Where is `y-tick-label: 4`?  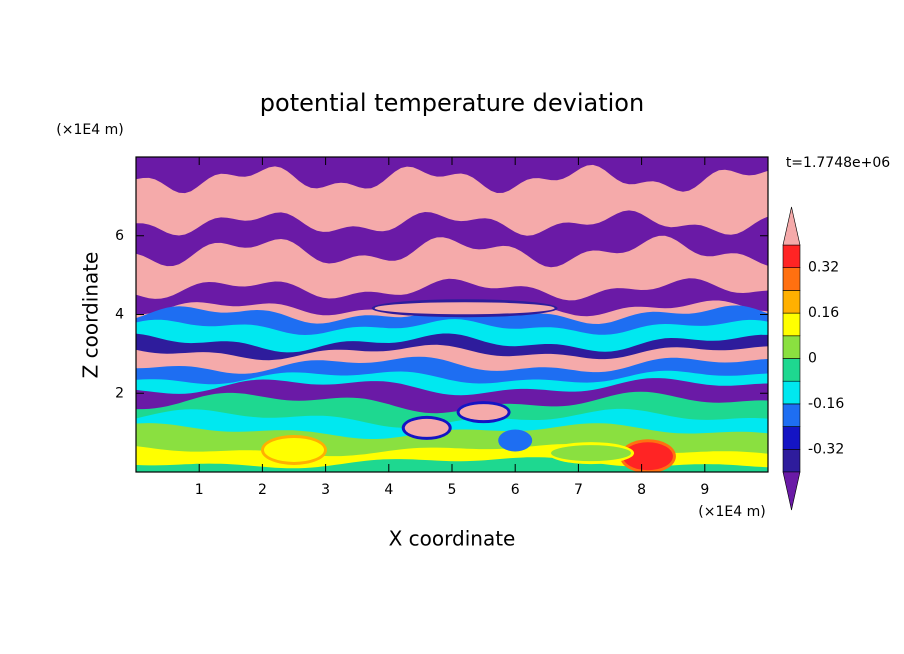 y-tick-label: 4 is located at coordinates (119, 315).